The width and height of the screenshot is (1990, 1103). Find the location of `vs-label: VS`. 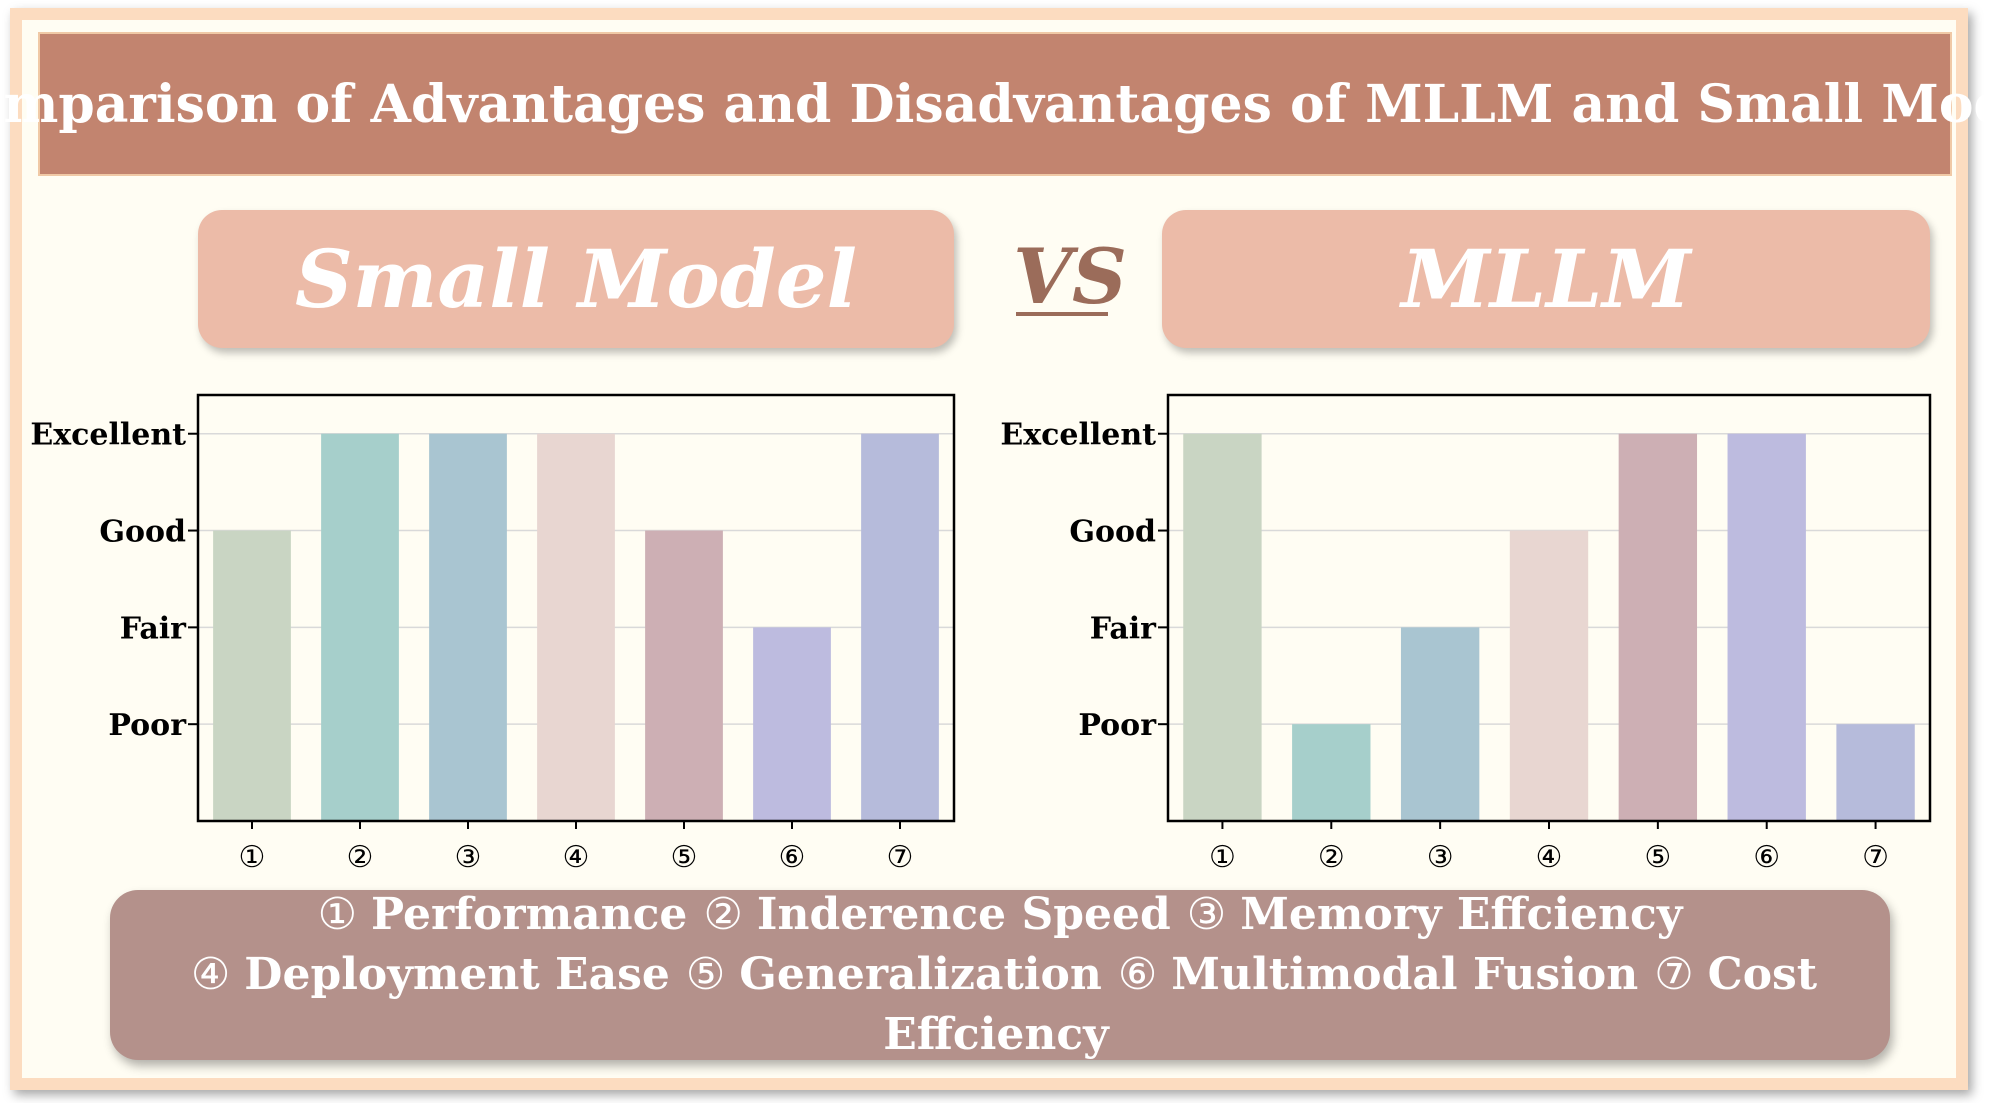

vs-label: VS is located at coordinates (1070, 276).